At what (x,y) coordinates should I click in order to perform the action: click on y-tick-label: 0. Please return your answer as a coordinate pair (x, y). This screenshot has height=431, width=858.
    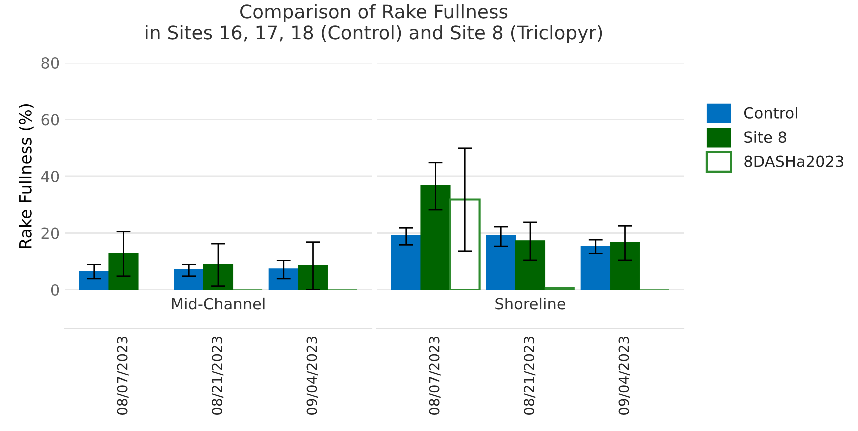
    Looking at the image, I should click on (55, 290).